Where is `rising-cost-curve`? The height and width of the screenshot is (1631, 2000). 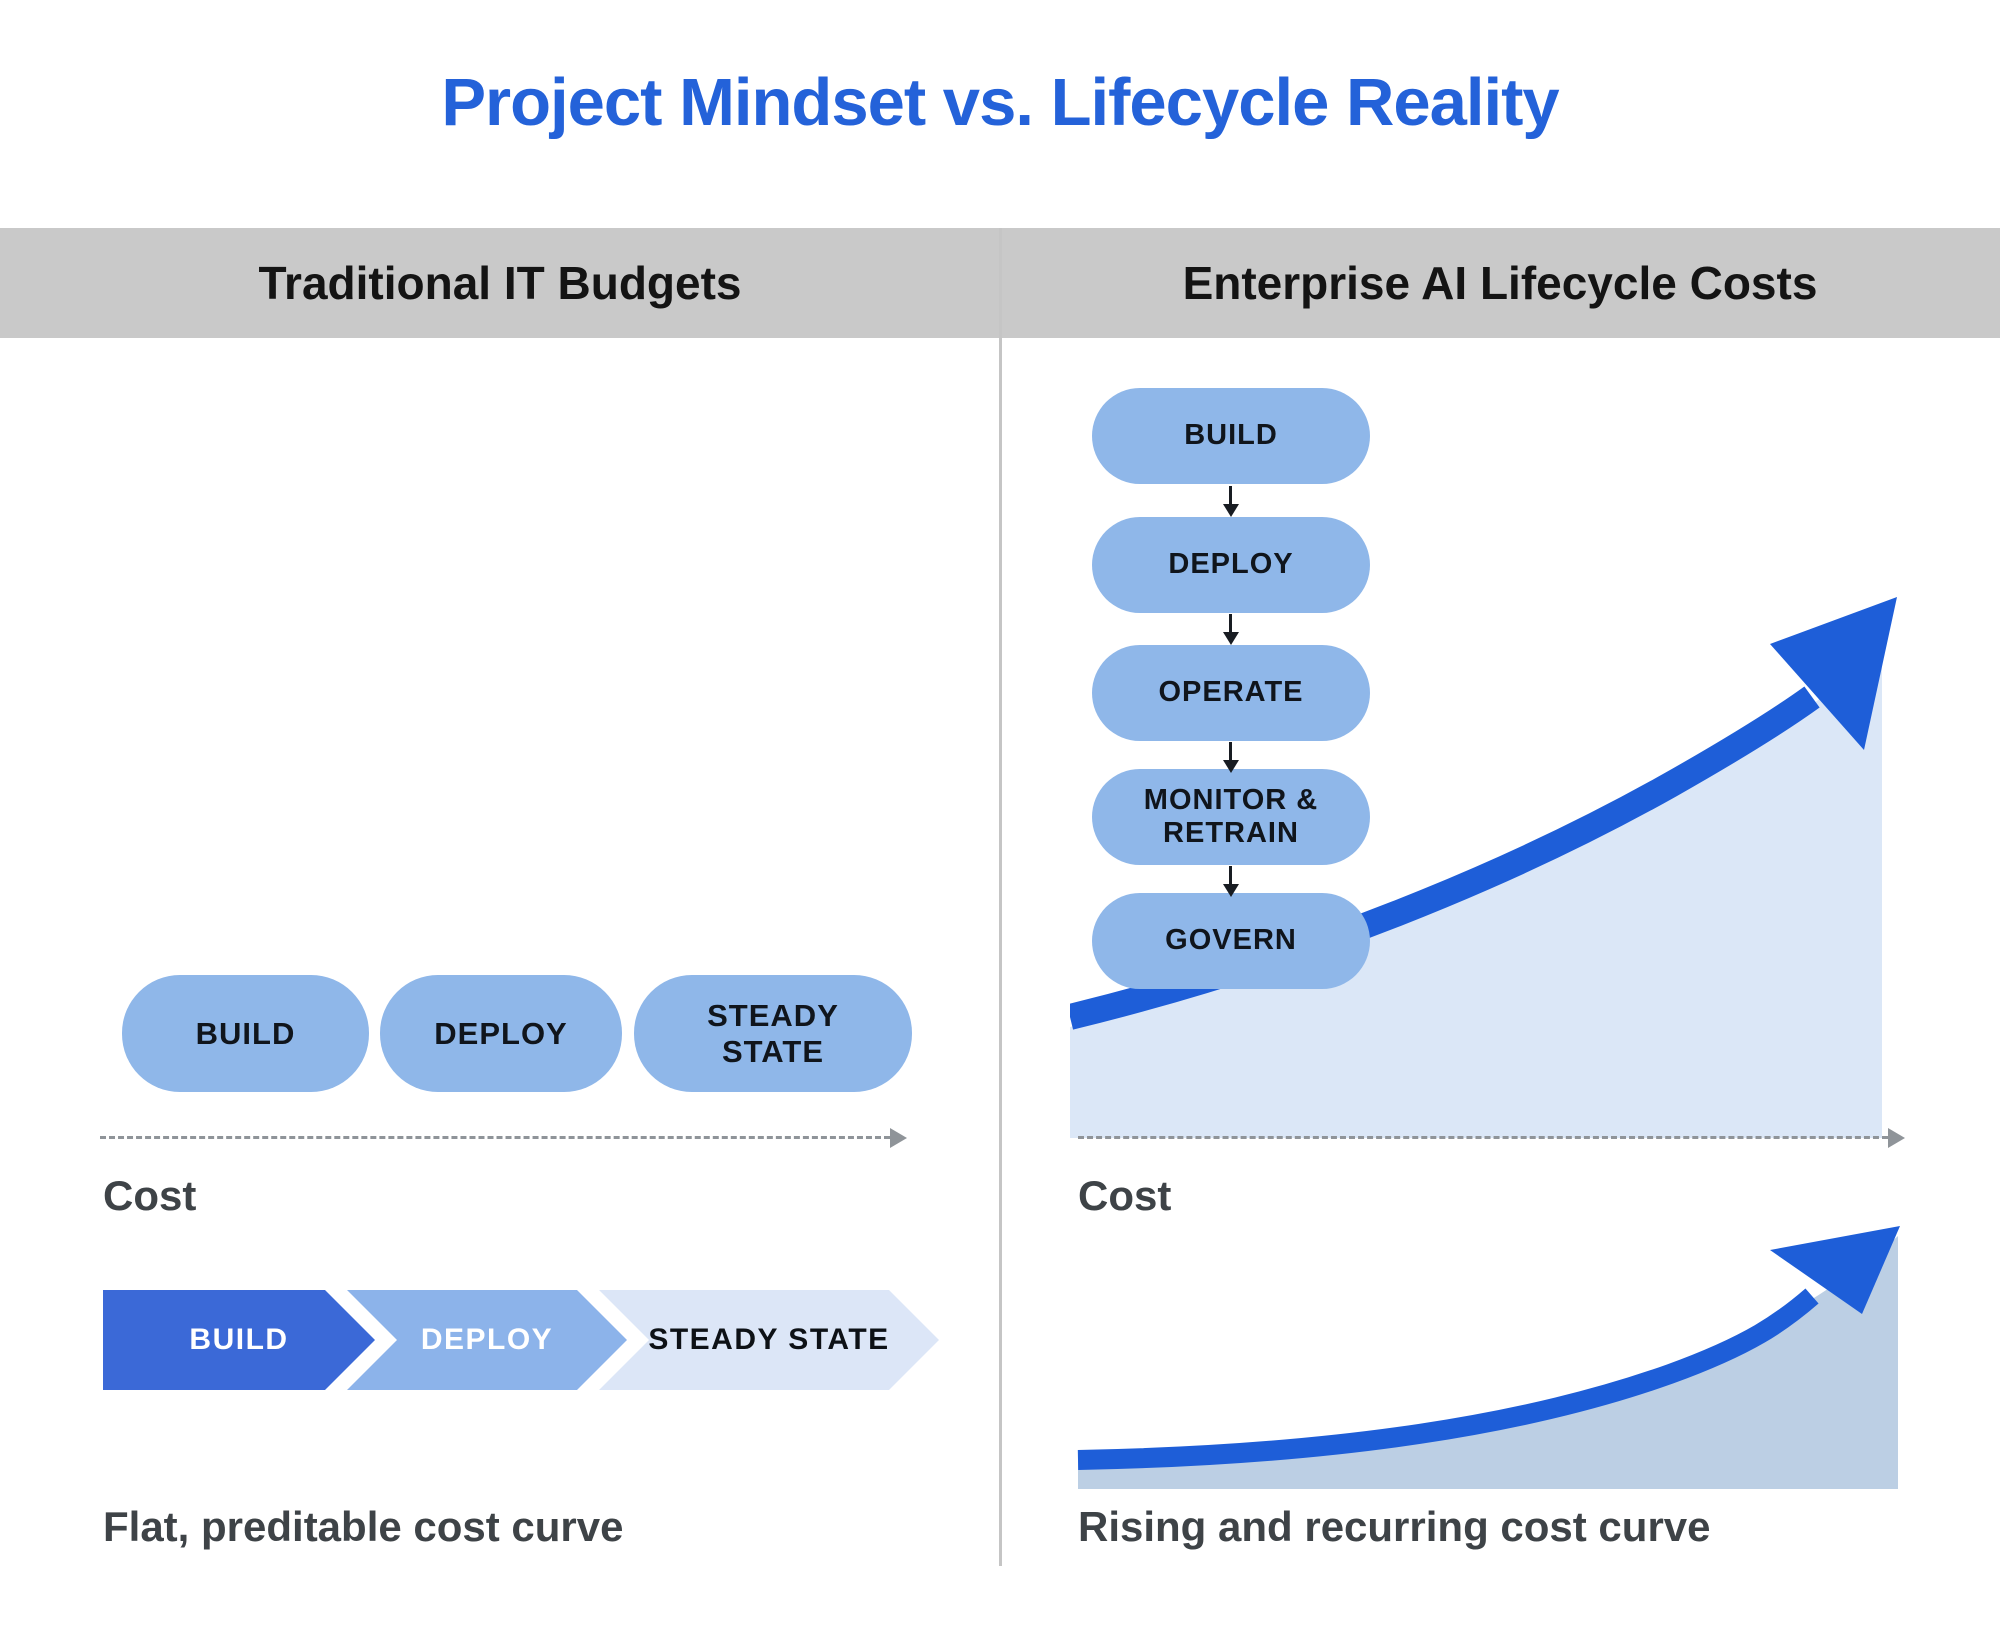
rising-cost-curve is located at coordinates (1448, 1379).